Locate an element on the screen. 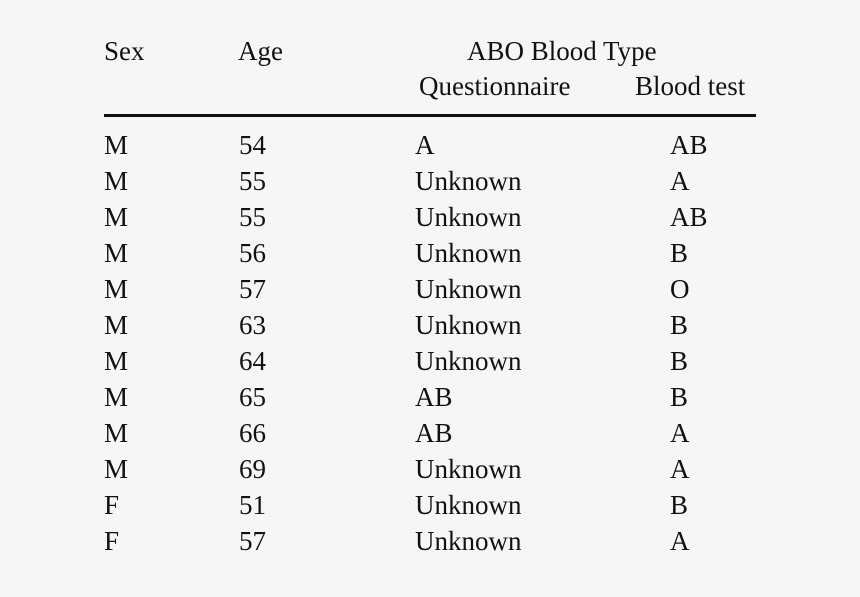 This screenshot has width=860, height=597. table-row: M 65 AB B is located at coordinates (430, 397).